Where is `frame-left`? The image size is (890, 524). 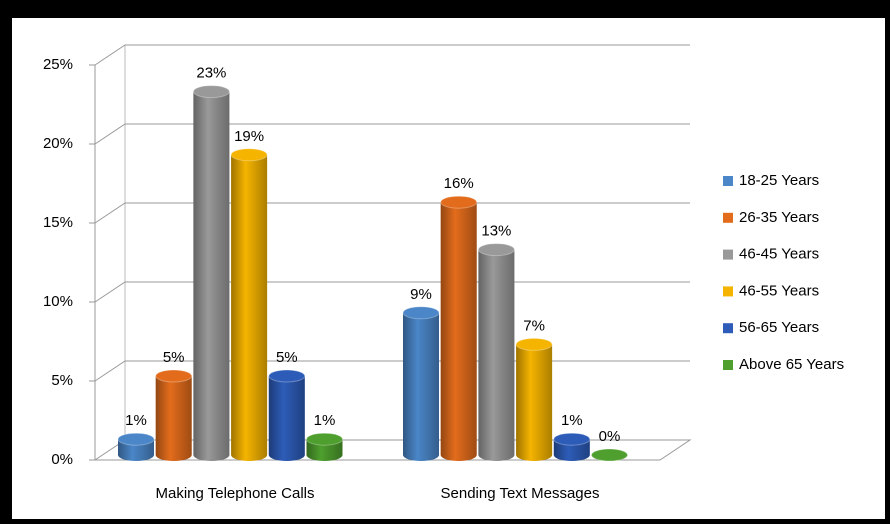 frame-left is located at coordinates (6, 262).